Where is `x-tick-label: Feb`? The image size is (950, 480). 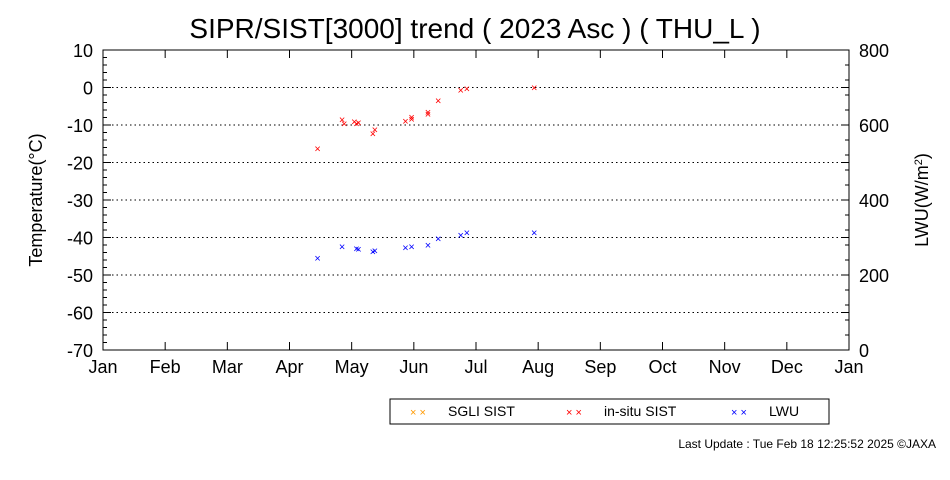 x-tick-label: Feb is located at coordinates (165, 367).